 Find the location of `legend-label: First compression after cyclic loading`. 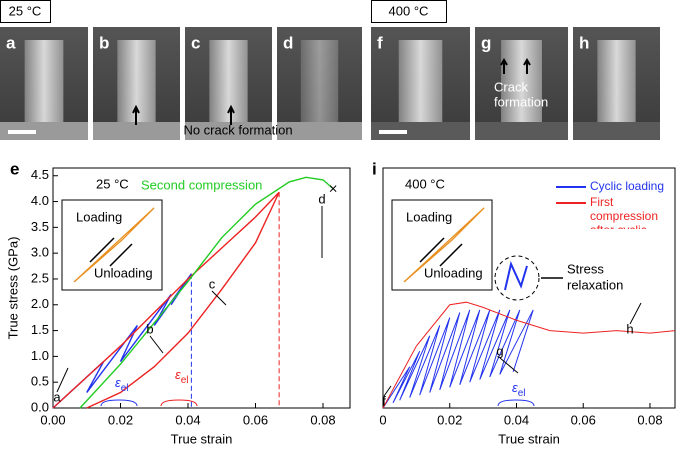

legend-label: First compression after cyclic loading is located at coordinates (624, 212).